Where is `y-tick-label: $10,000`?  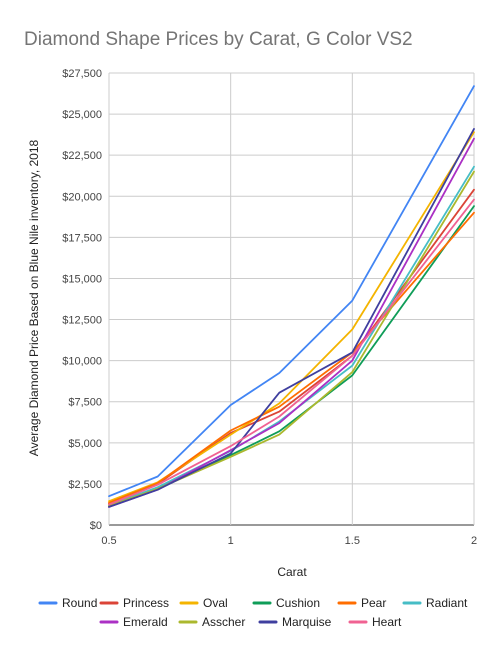
y-tick-label: $10,000 is located at coordinates (82, 362).